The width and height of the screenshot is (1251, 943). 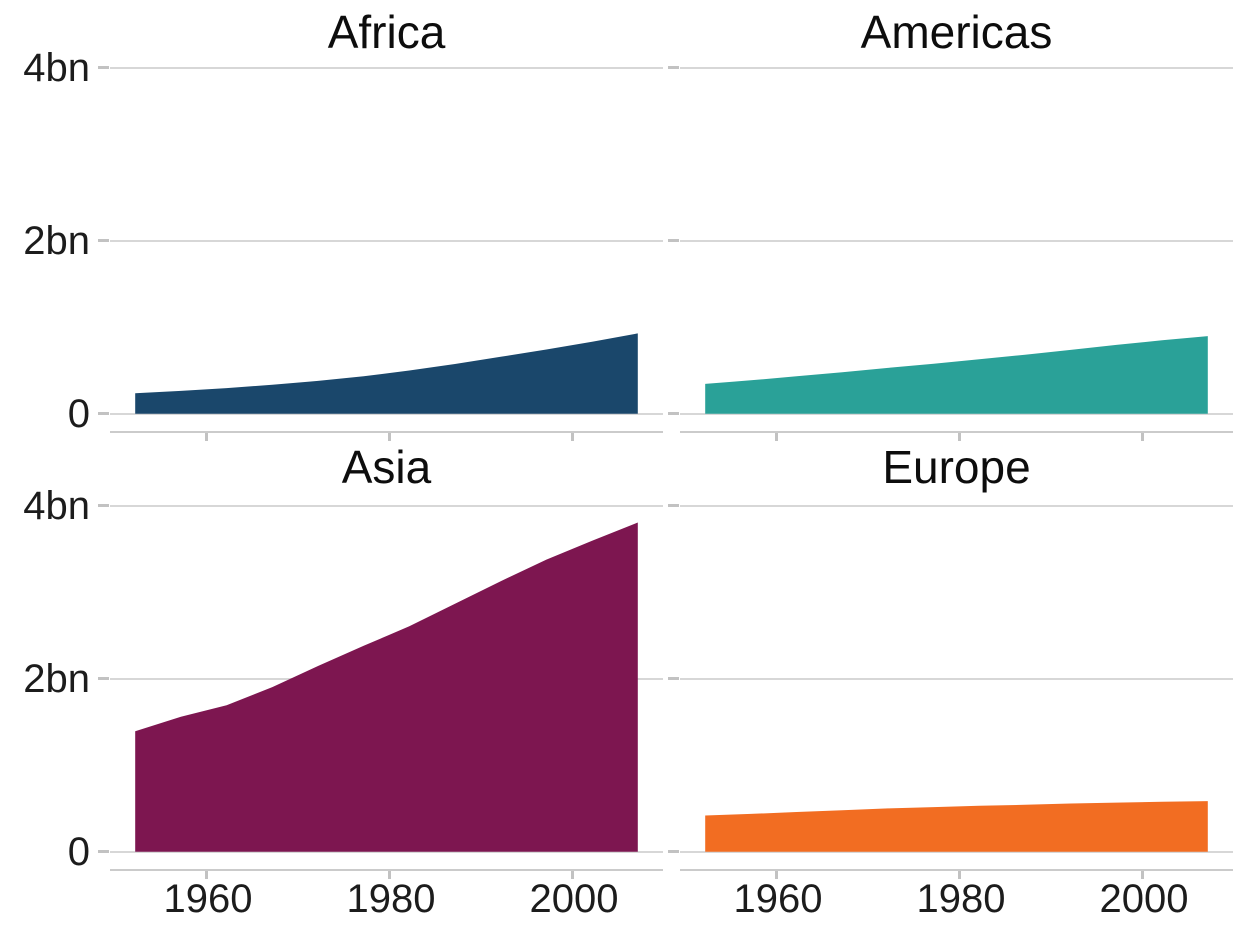 What do you see at coordinates (56, 679) in the screenshot?
I see `y-axis-label-2bn-row2: 2bn` at bounding box center [56, 679].